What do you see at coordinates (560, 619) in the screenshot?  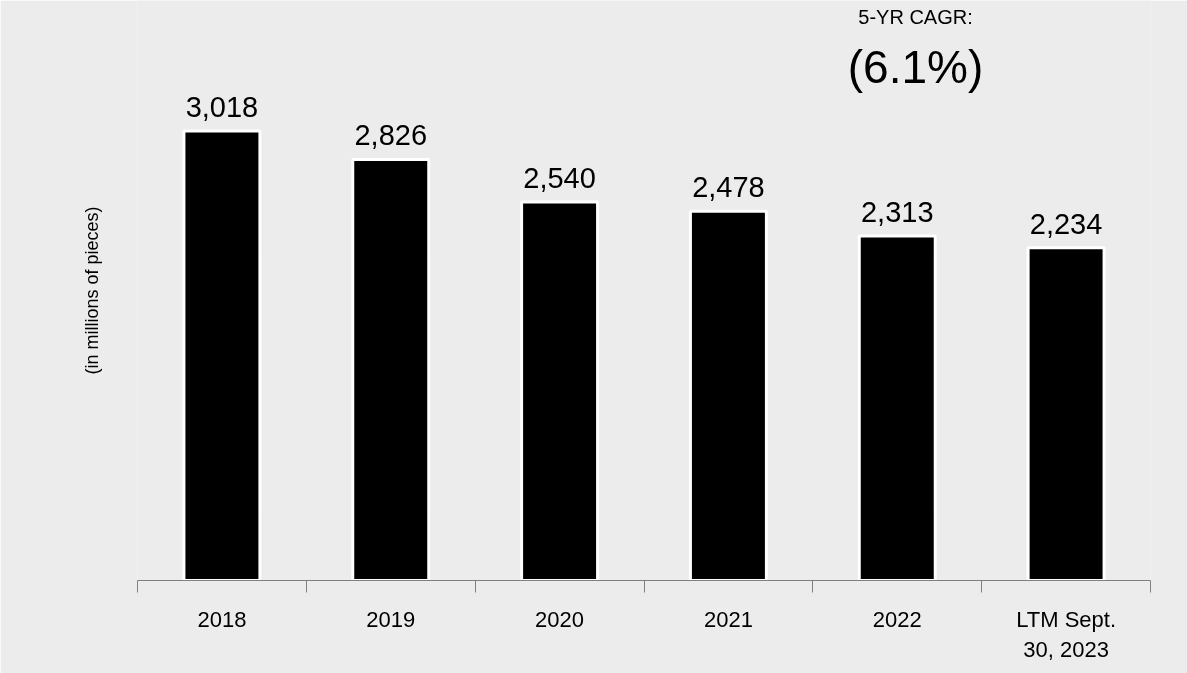 I see `x-tick-label: 2020` at bounding box center [560, 619].